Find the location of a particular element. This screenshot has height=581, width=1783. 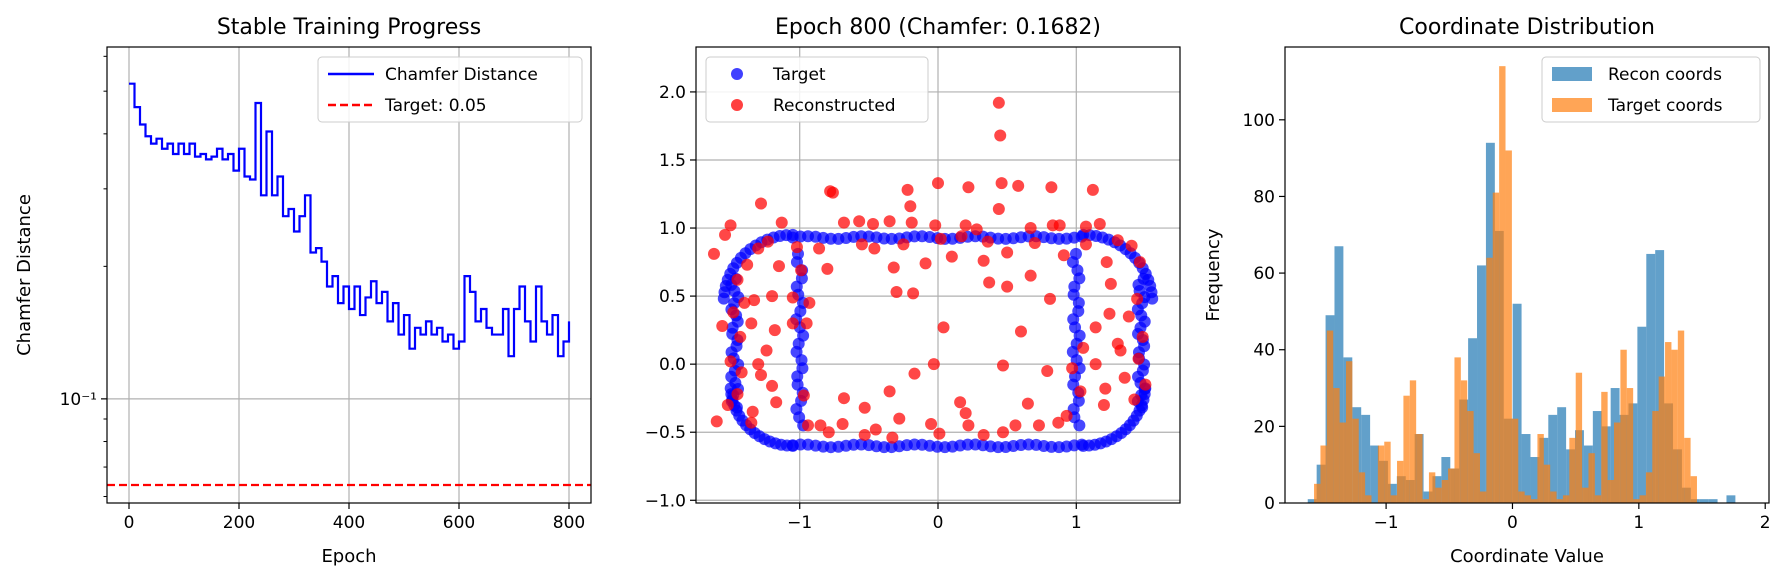

y-axis-label: Frequency is located at coordinates (1213, 274).